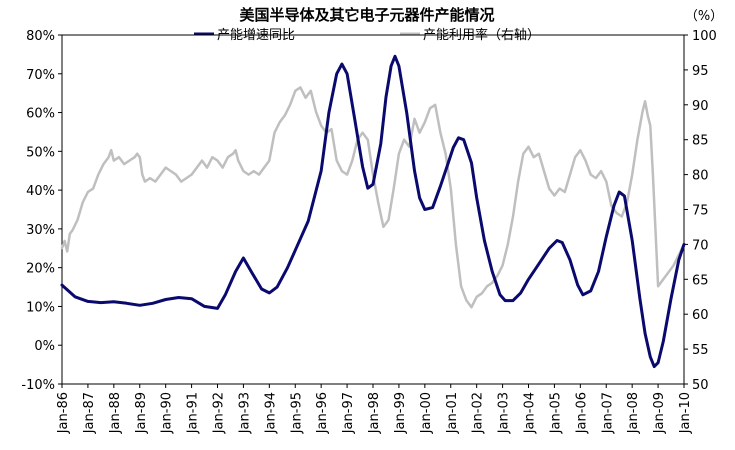 The image size is (735, 450). Describe the element at coordinates (478, 413) in the screenshot. I see `x-axis-tick-label: Jan-02` at that location.